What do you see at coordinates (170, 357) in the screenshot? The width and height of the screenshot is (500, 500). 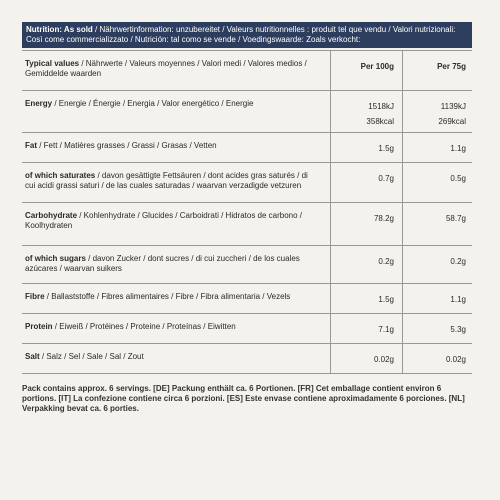 I see `nutrient-label: Salt / Salz / Sel / Sale / Sal / Zout` at bounding box center [170, 357].